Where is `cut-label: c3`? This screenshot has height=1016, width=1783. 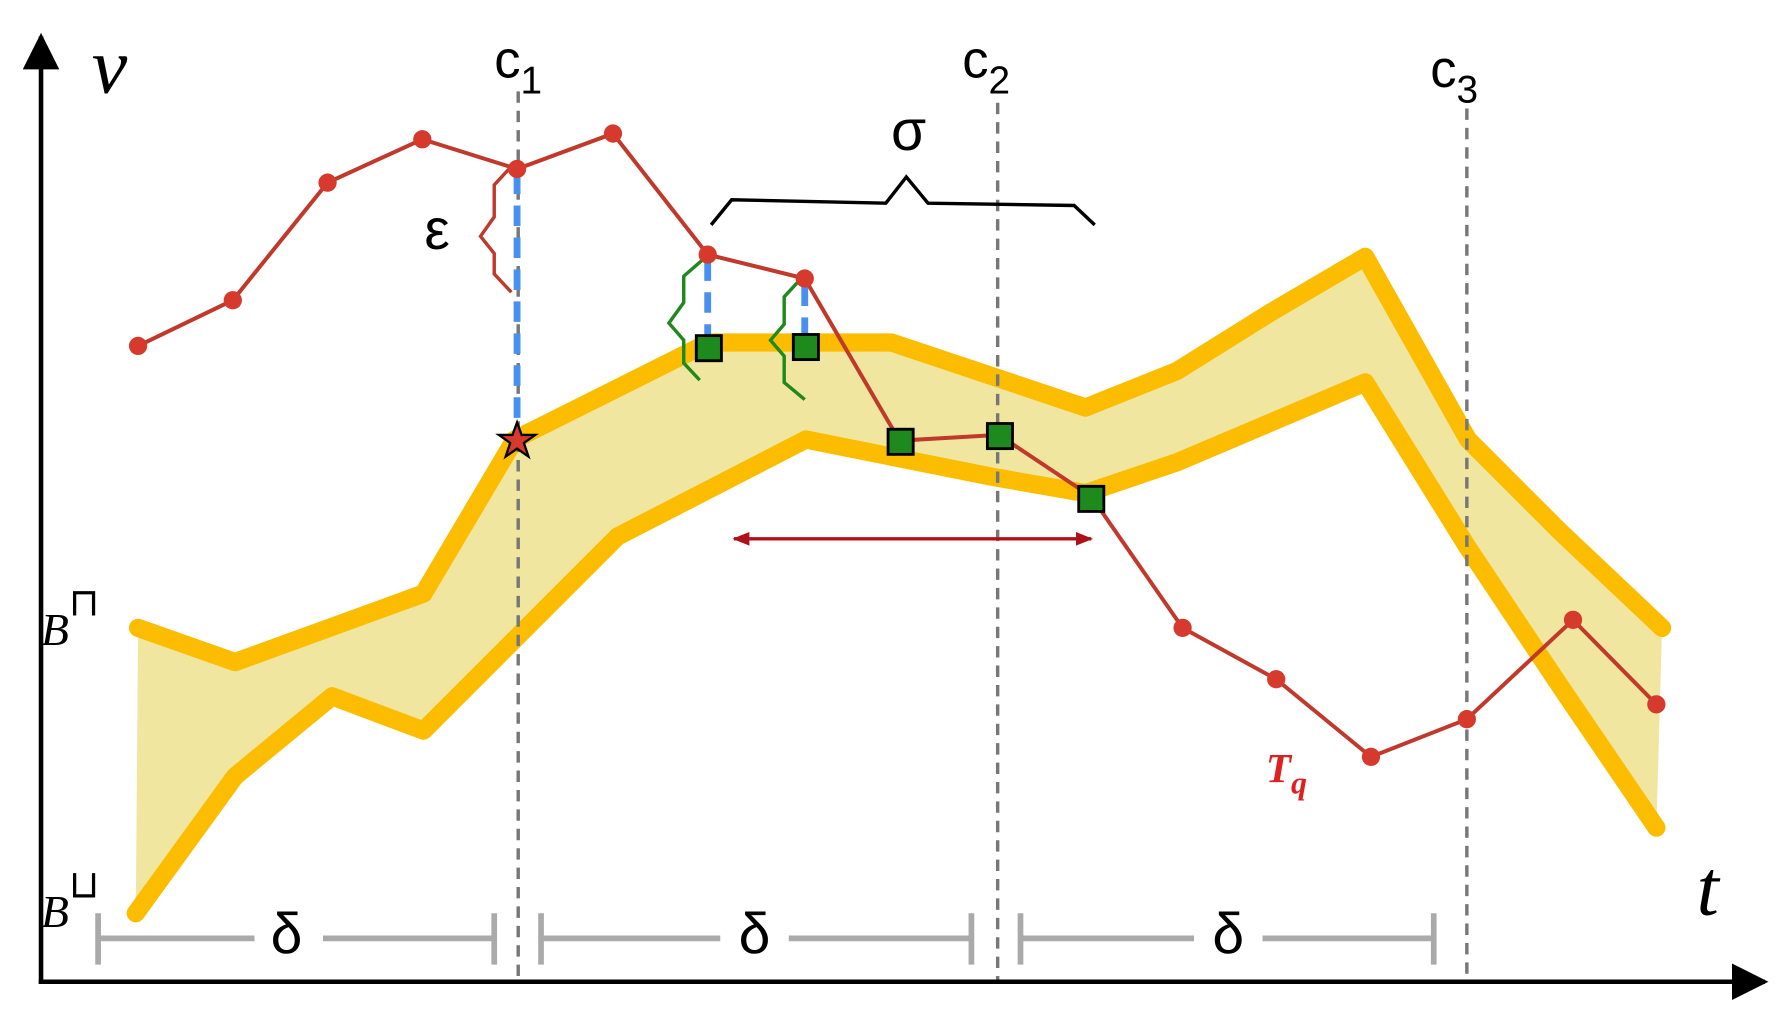 cut-label: c3 is located at coordinates (1454, 76).